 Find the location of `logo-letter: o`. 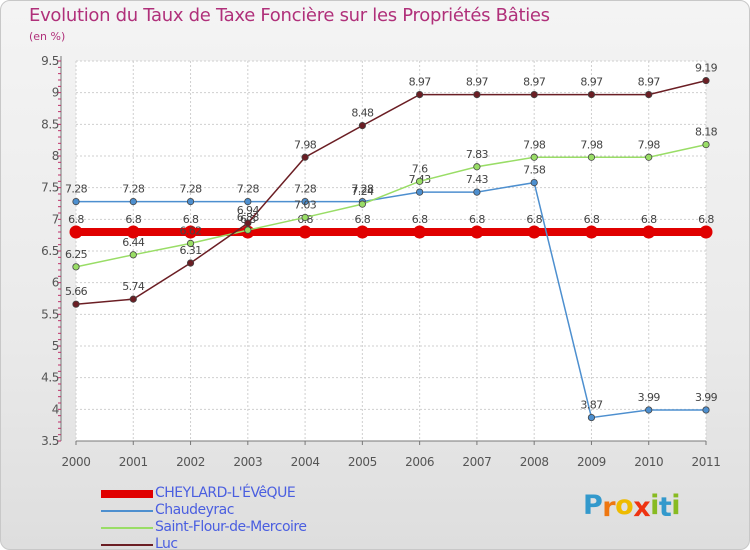

logo-letter: o is located at coordinates (624, 505).